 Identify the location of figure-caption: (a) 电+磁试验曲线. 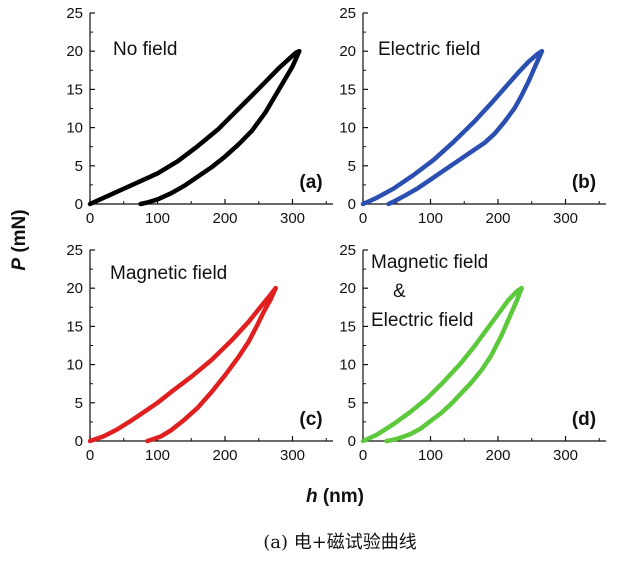
(340, 542).